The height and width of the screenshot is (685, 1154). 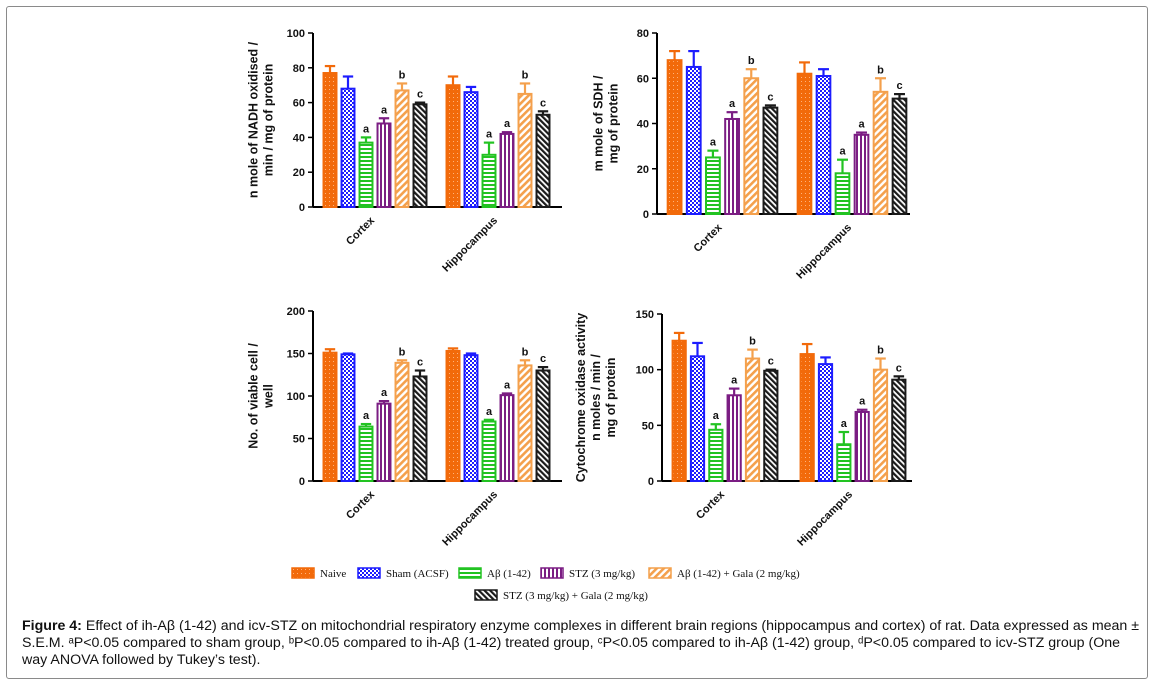 What do you see at coordinates (611, 398) in the screenshot?
I see `y-axis-label: mg of protein` at bounding box center [611, 398].